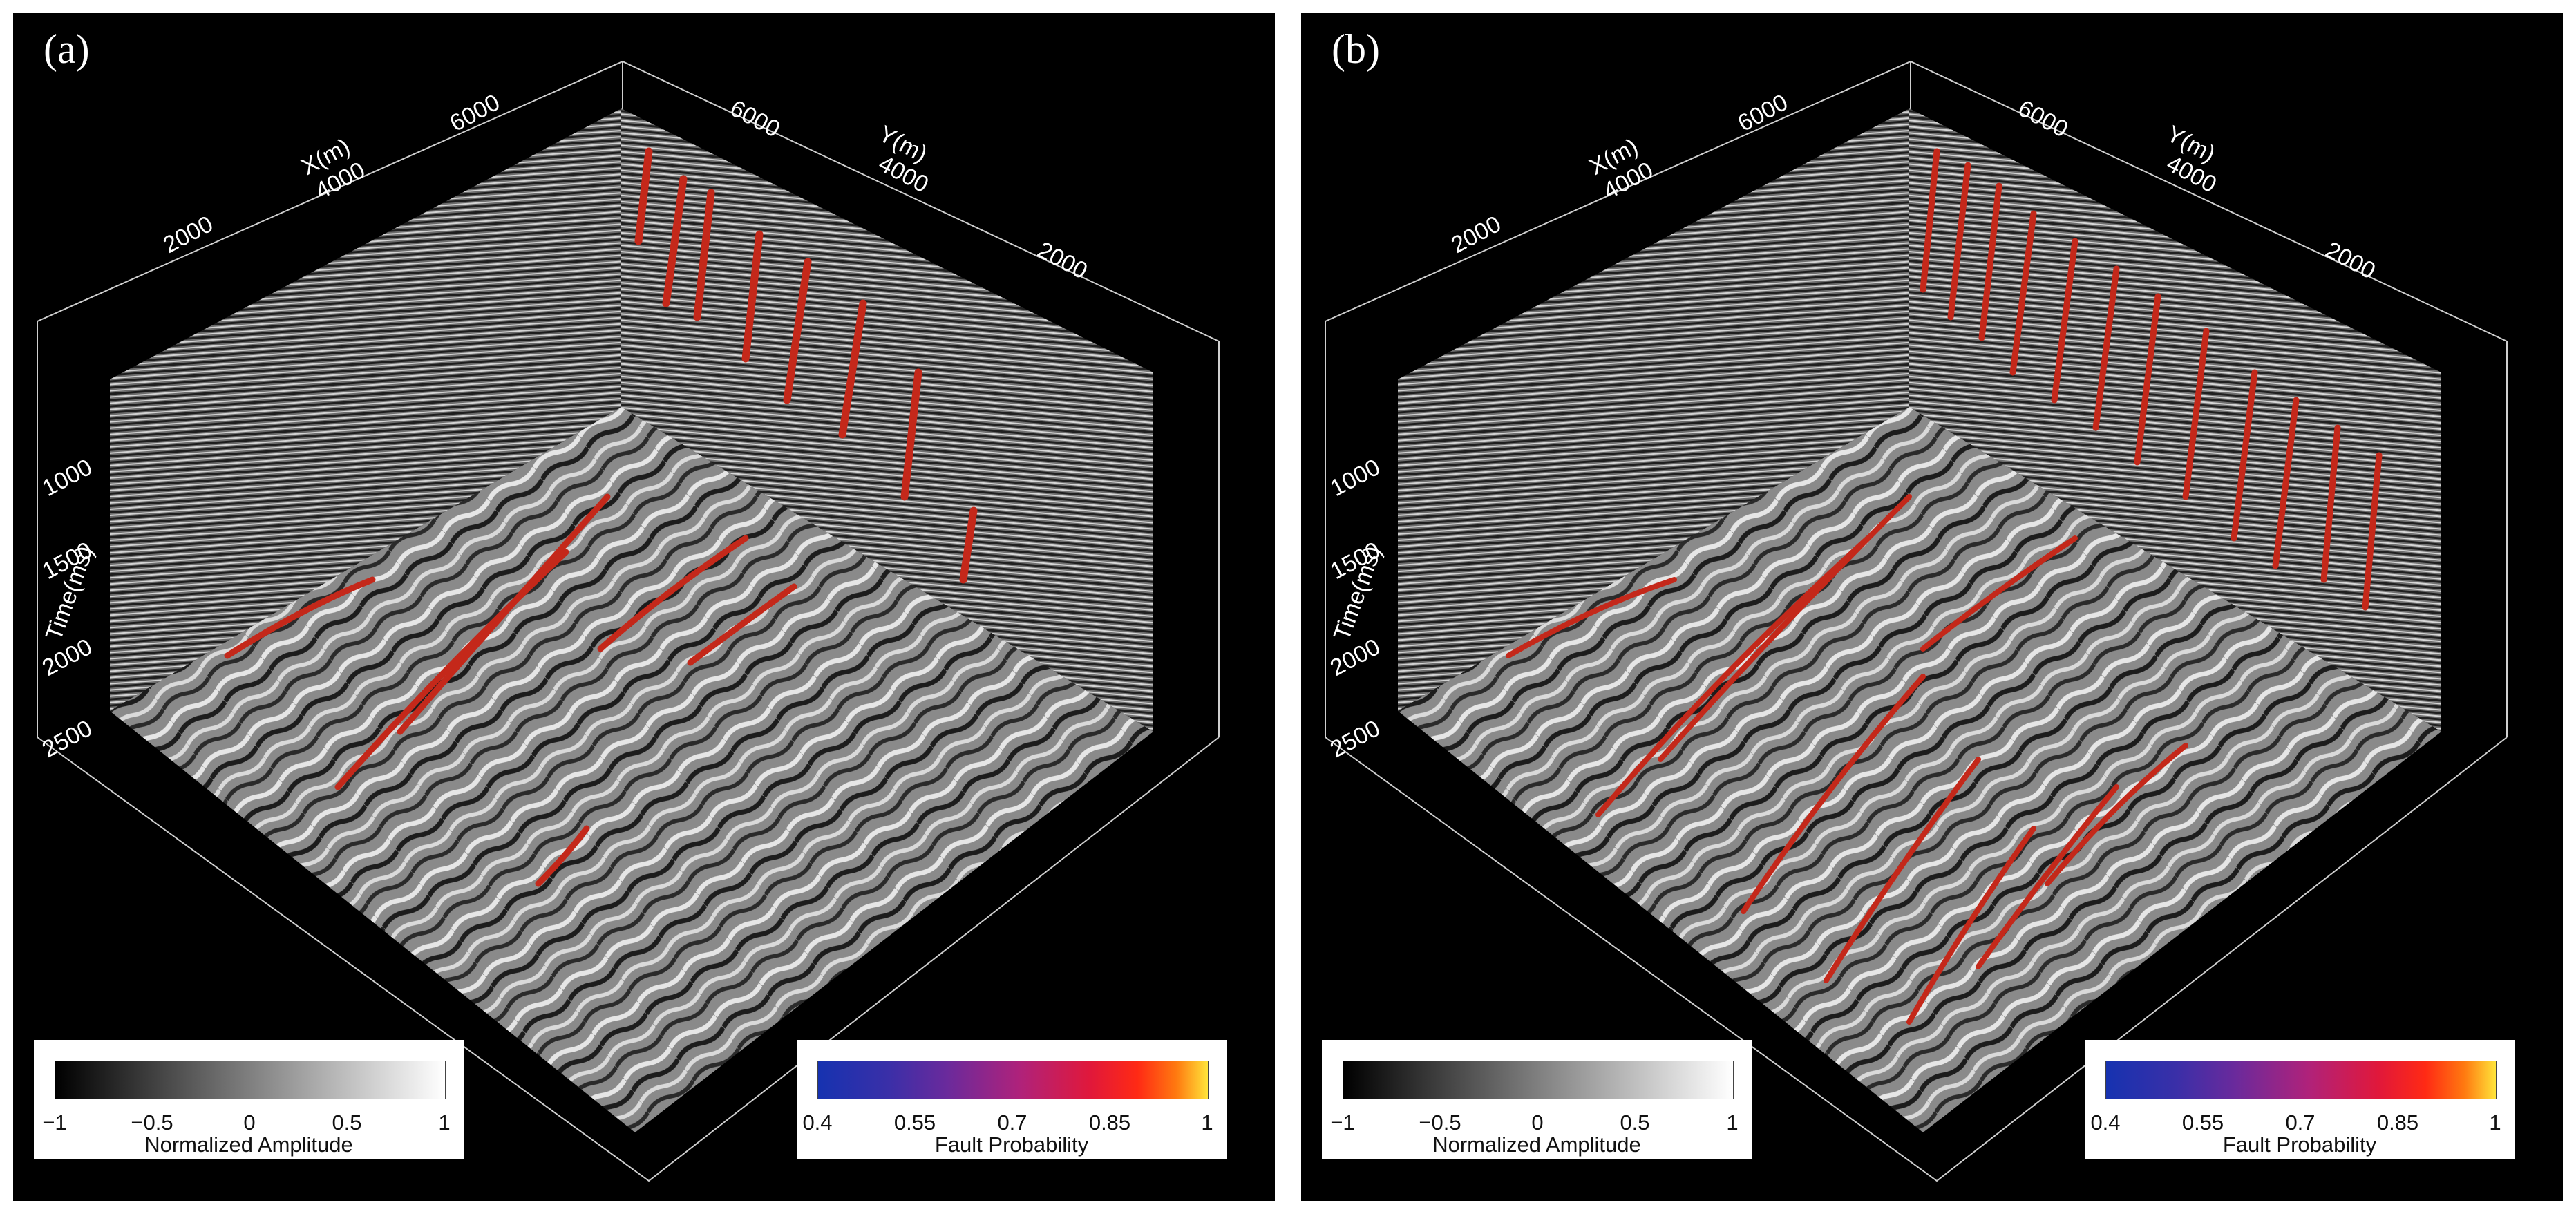  I want to click on panel-label: (a), so click(67, 49).